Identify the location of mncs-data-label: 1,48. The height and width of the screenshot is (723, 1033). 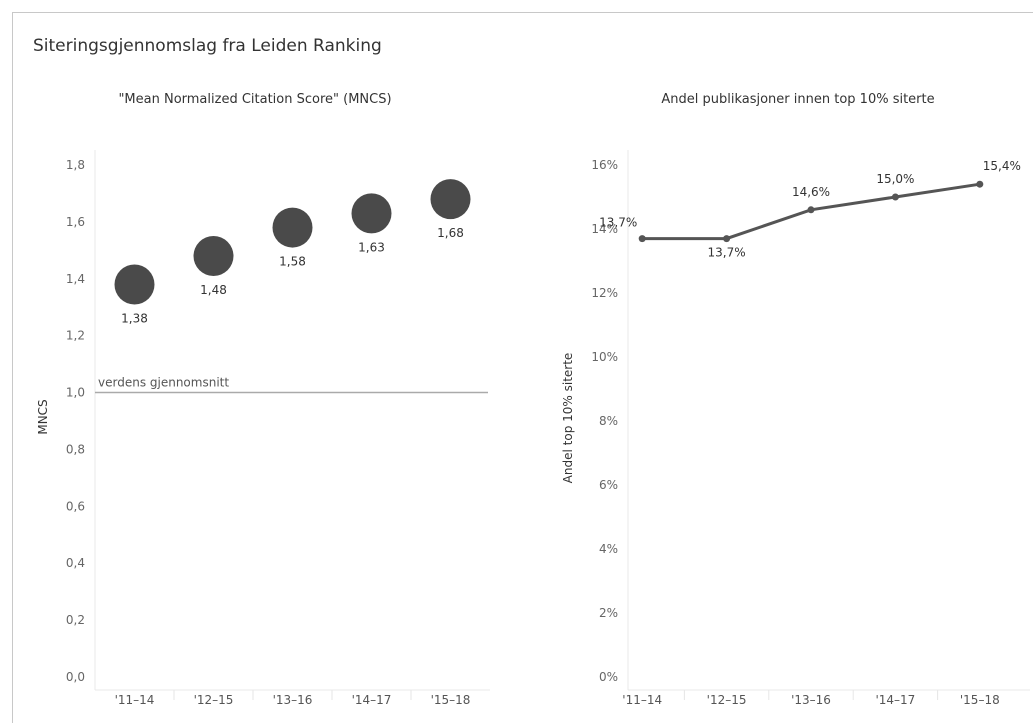
(213, 290).